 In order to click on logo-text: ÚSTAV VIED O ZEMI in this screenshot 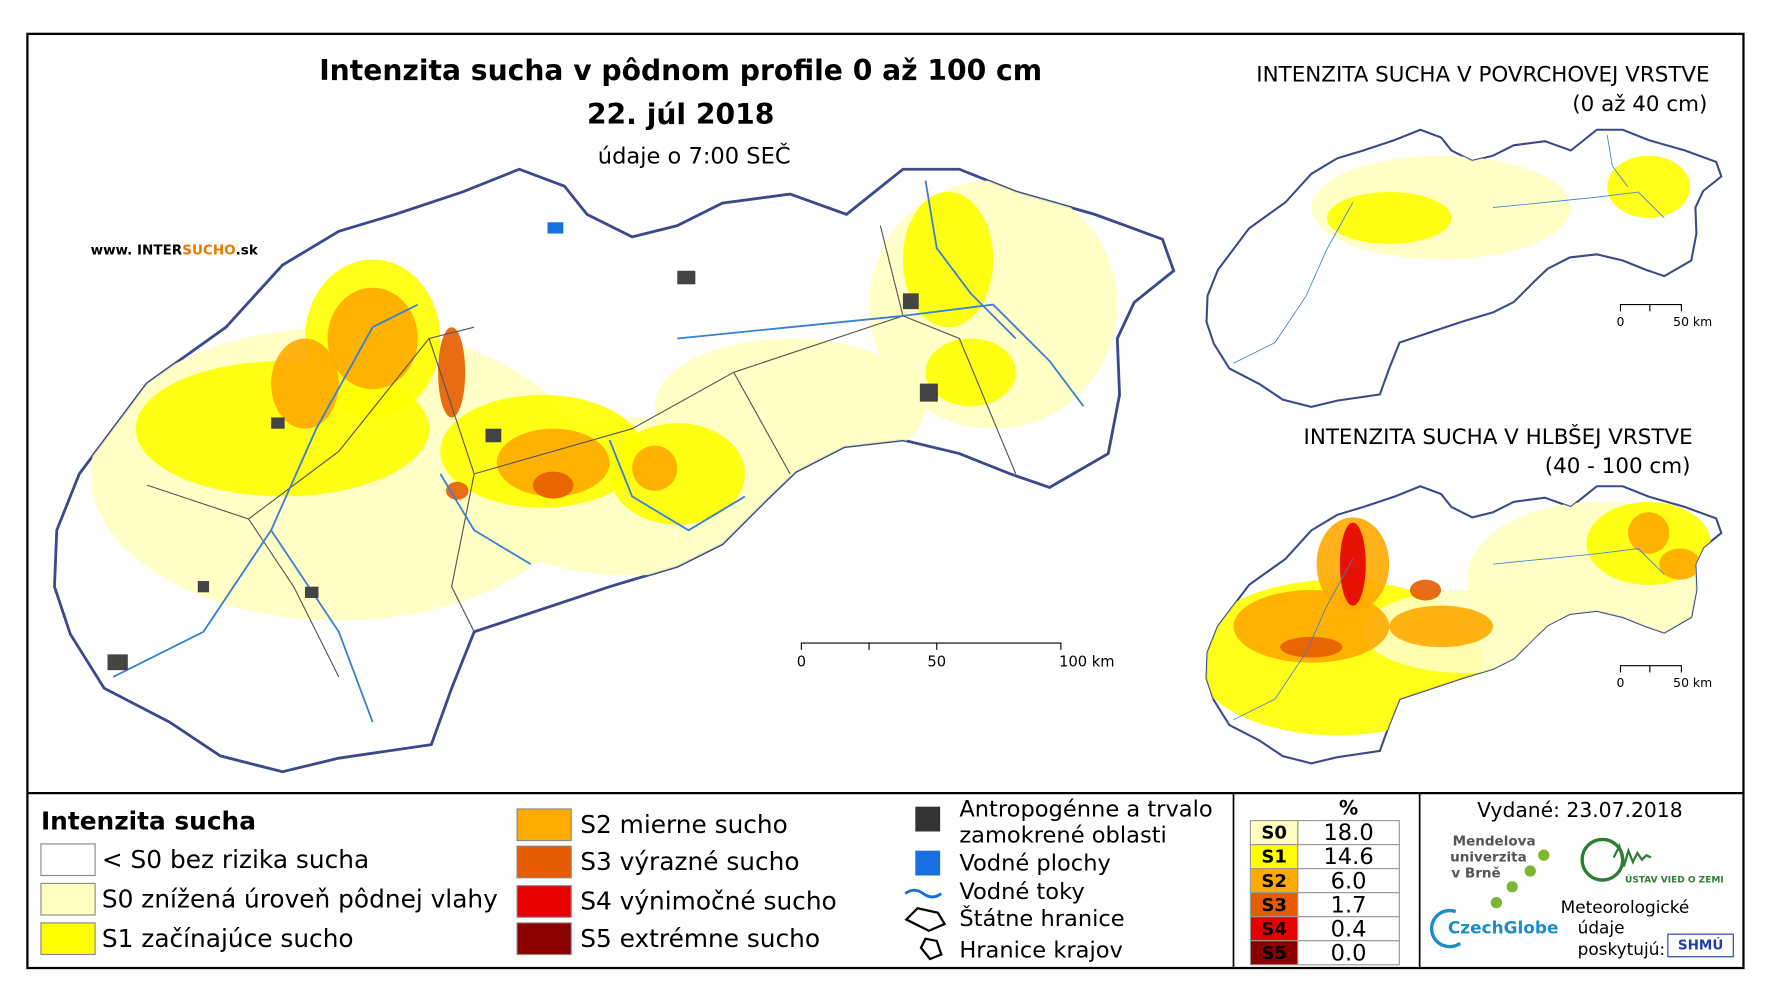, I will do `click(1674, 880)`.